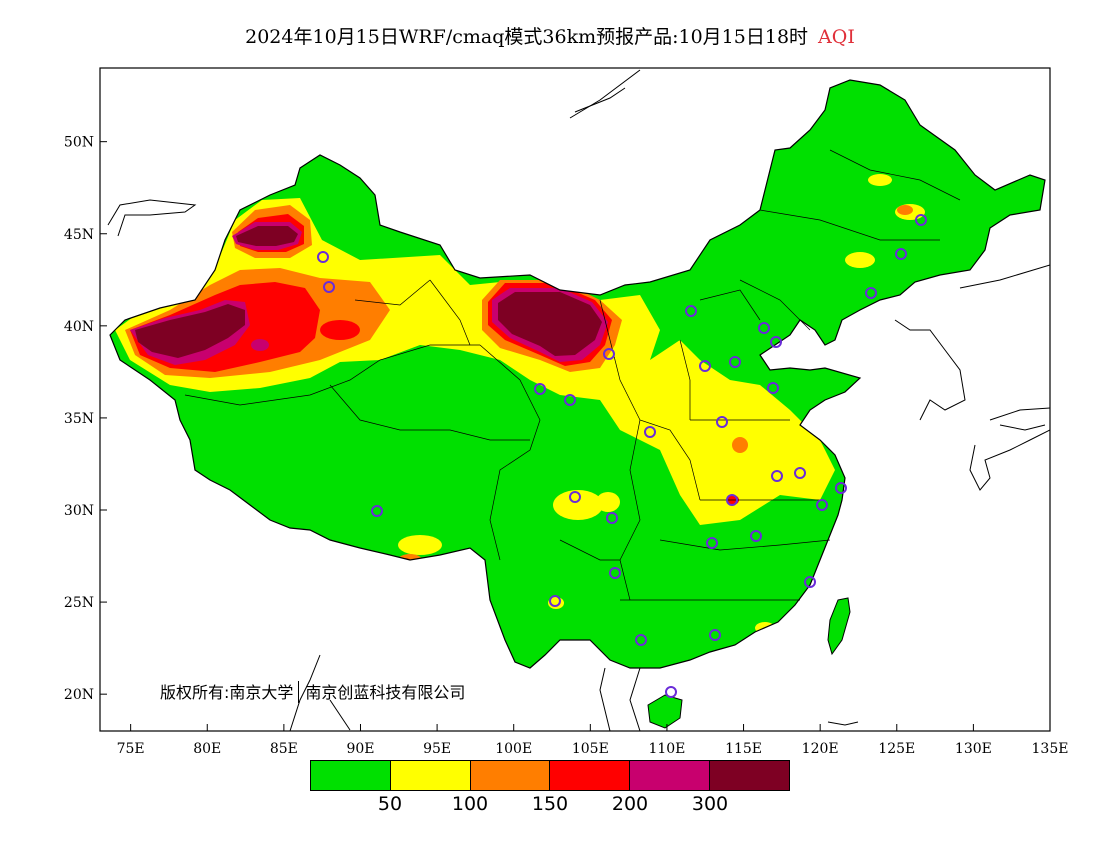 This screenshot has width=1100, height=850. I want to click on lon-tick-label: 85E, so click(284, 749).